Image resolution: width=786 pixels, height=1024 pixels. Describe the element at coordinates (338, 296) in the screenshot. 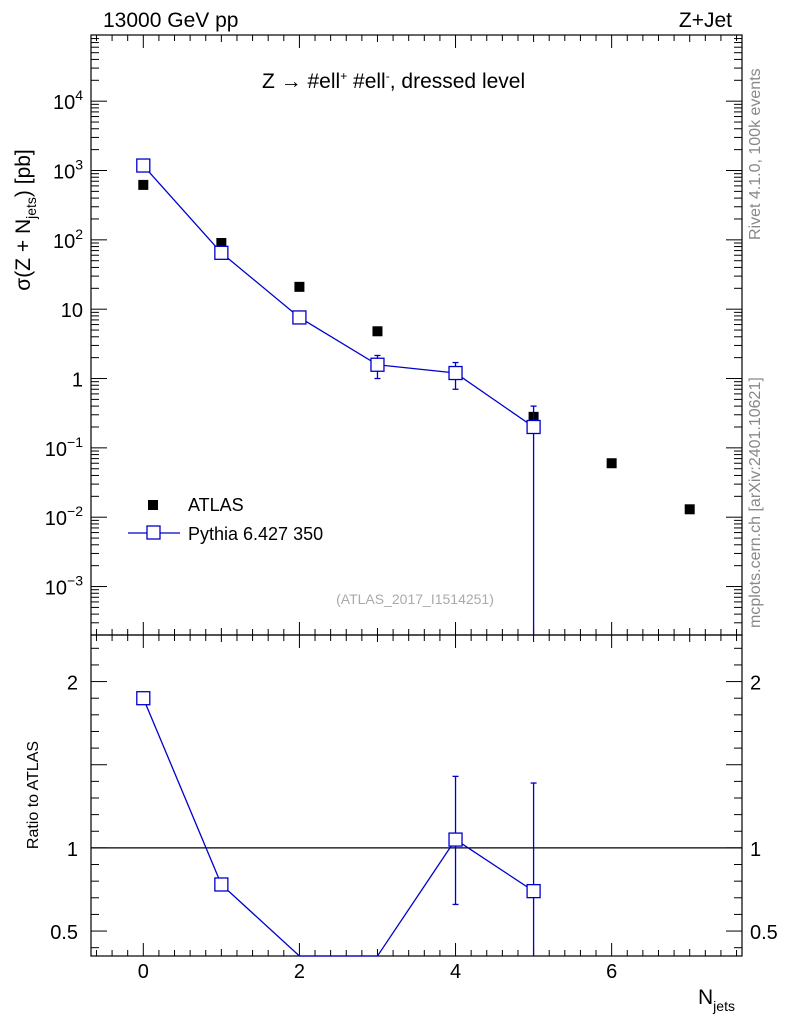

I see `mc-line` at that location.